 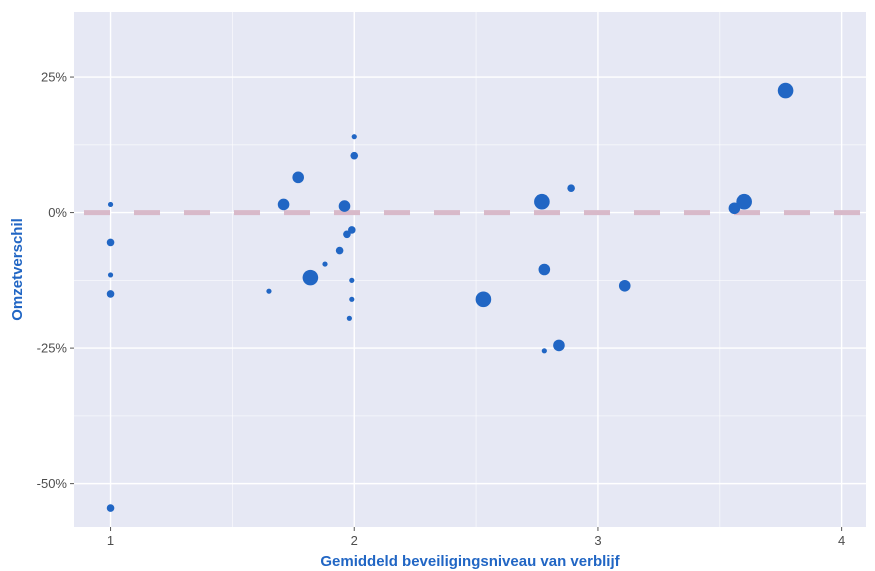 What do you see at coordinates (55, 280) in the screenshot?
I see `y-axis-ticks: 25% 0% -25% -50%` at bounding box center [55, 280].